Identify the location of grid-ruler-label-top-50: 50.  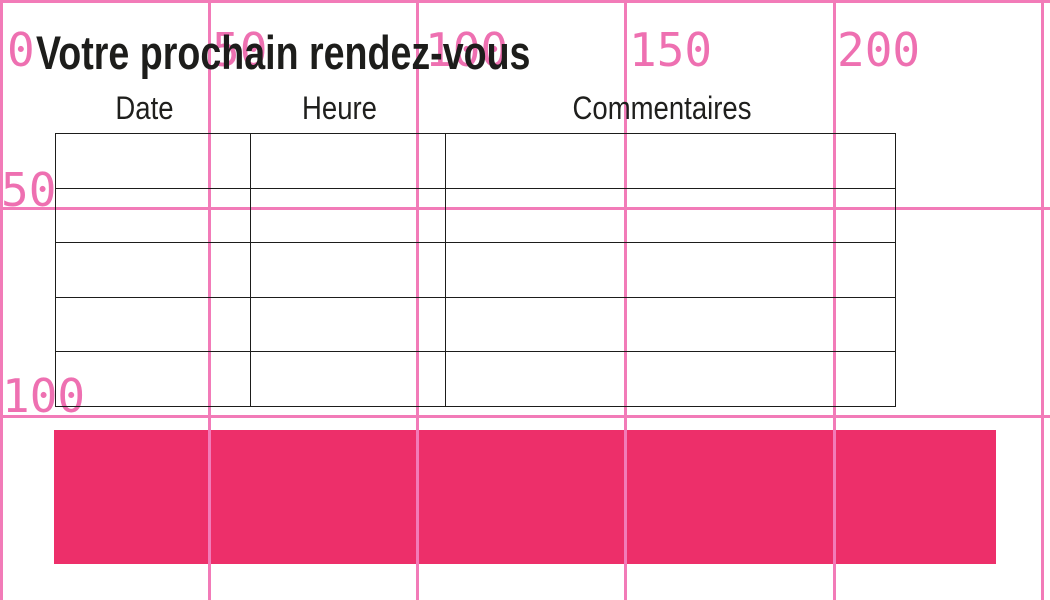
(240, 50).